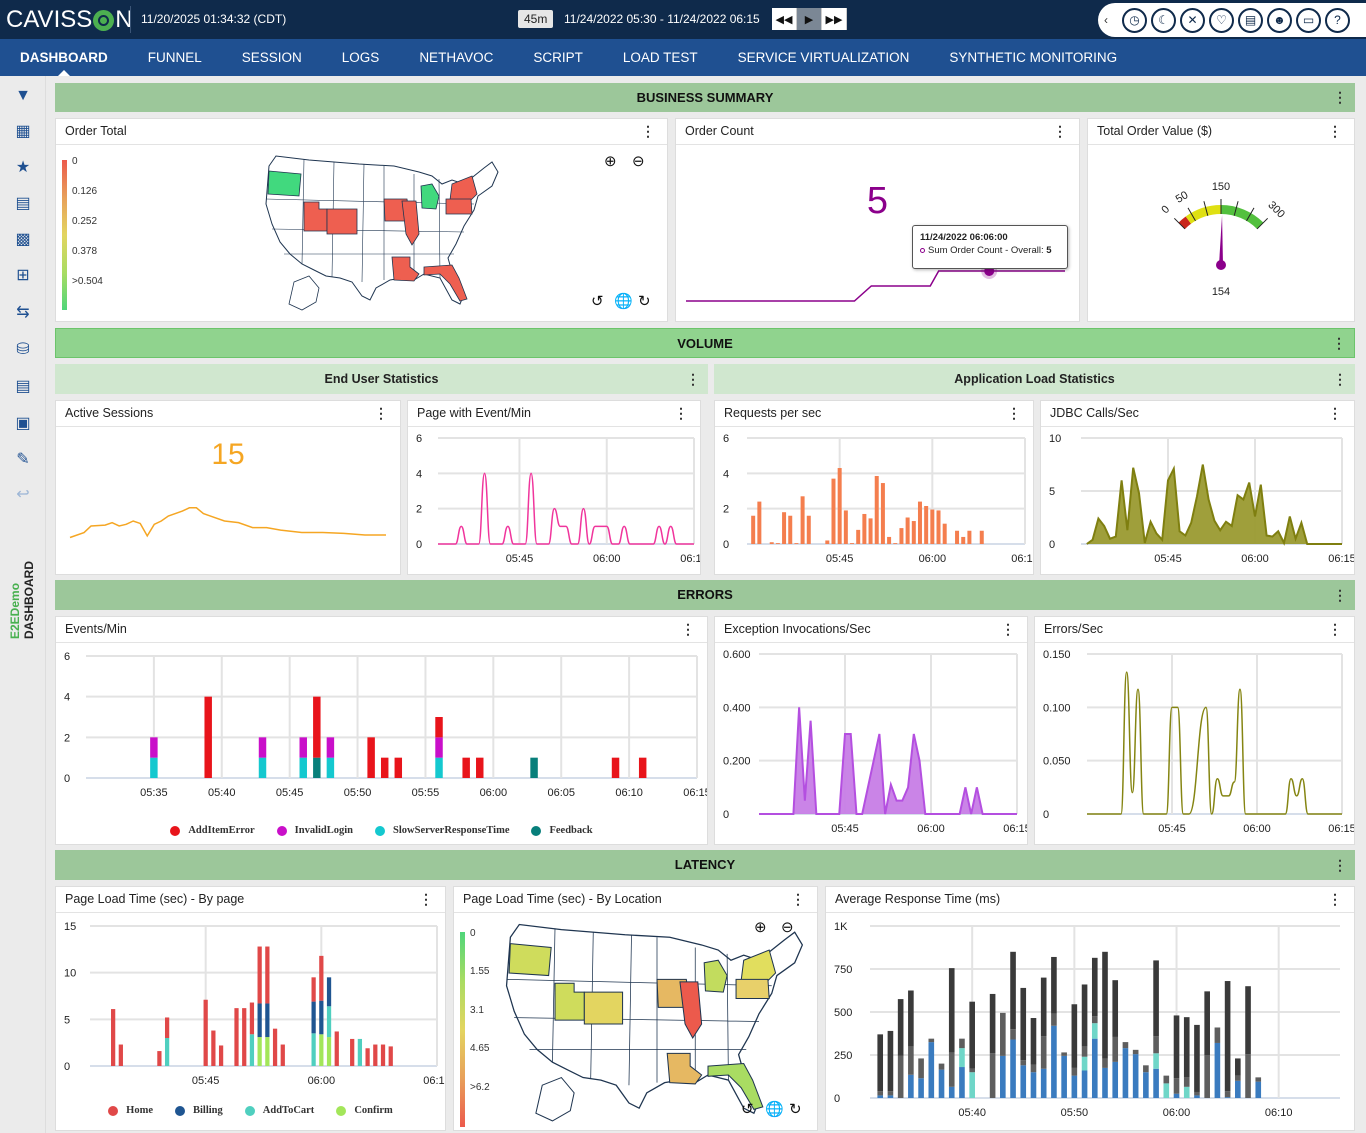 The image size is (1366, 1133). What do you see at coordinates (555, 1099) in the screenshot?
I see `state-alaska` at bounding box center [555, 1099].